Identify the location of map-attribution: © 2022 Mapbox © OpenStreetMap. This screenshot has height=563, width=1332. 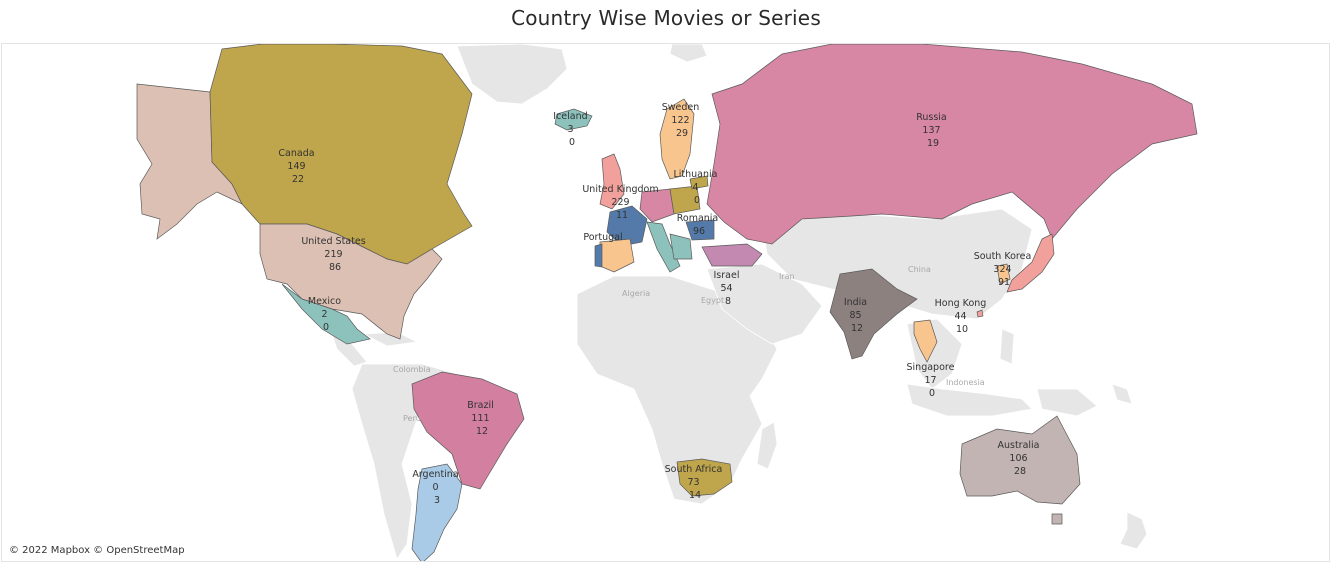
(97, 550).